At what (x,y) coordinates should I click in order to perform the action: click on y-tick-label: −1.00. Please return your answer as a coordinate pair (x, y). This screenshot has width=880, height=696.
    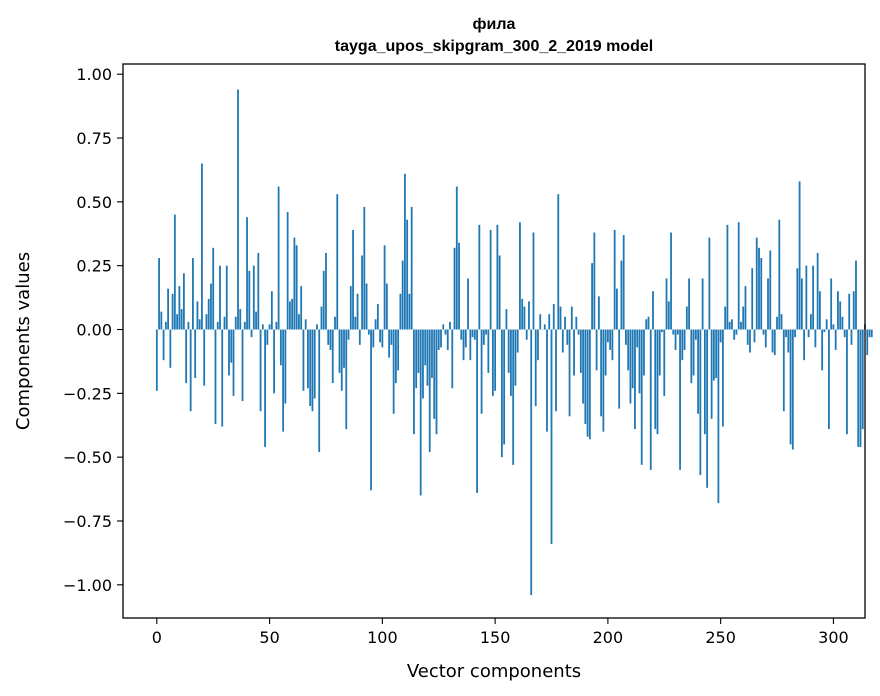
    Looking at the image, I should click on (87, 585).